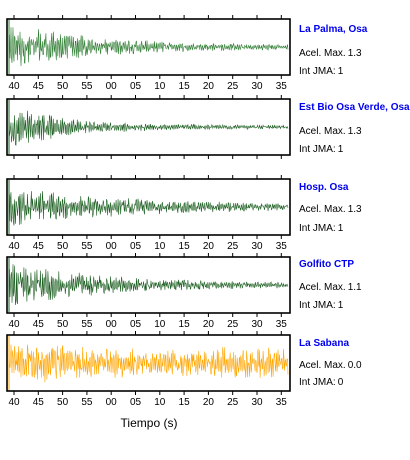 Image resolution: width=410 pixels, height=460 pixels. What do you see at coordinates (112, 246) in the screenshot?
I see `tick-label-3-4: 00` at bounding box center [112, 246].